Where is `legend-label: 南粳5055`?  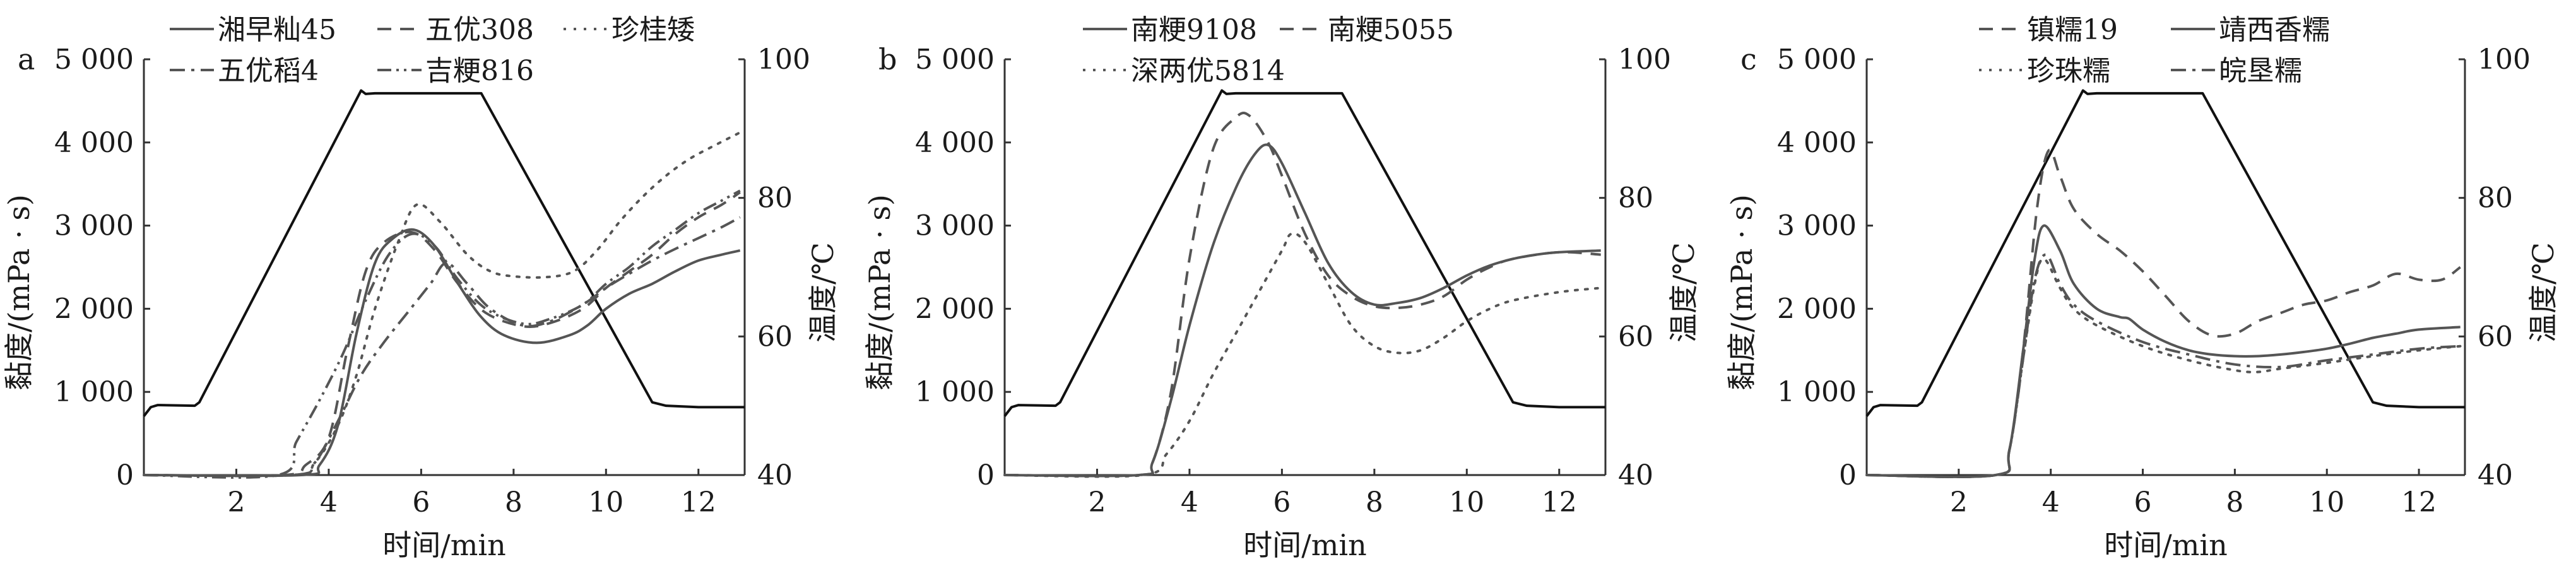
legend-label: 南粳5055 is located at coordinates (1391, 30).